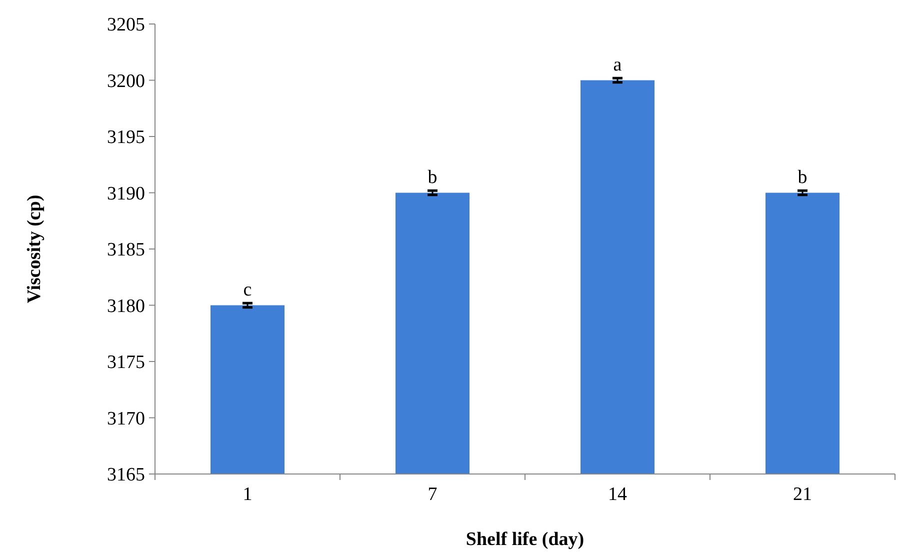 The height and width of the screenshot is (557, 915). I want to click on y-axis-title: Viscosity (cp), so click(34, 249).